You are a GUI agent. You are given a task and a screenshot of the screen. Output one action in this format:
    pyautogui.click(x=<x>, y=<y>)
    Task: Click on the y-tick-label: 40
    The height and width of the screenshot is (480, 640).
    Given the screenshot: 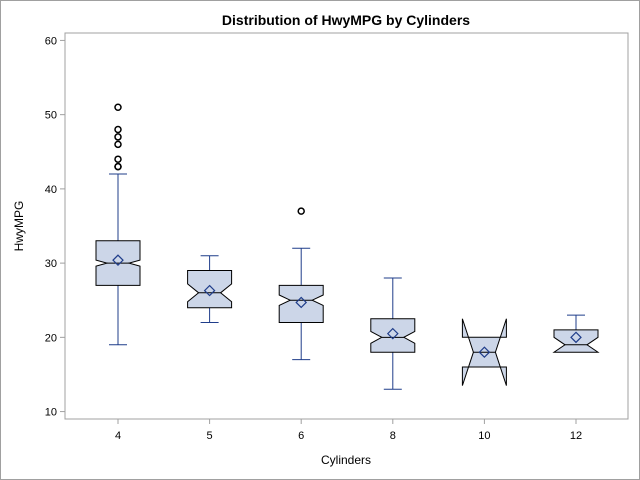 What is the action you would take?
    pyautogui.click(x=51, y=190)
    